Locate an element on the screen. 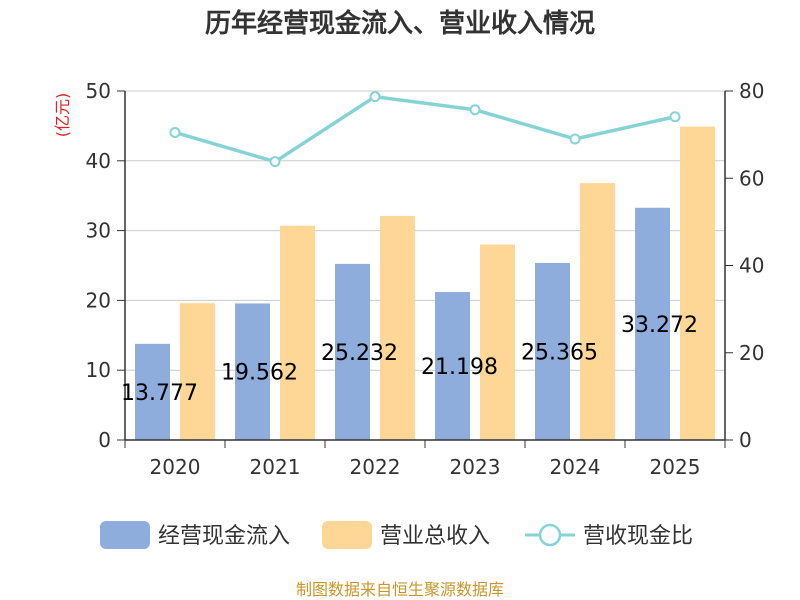 This screenshot has width=800, height=600. ratio-point-2022 is located at coordinates (375, 97).